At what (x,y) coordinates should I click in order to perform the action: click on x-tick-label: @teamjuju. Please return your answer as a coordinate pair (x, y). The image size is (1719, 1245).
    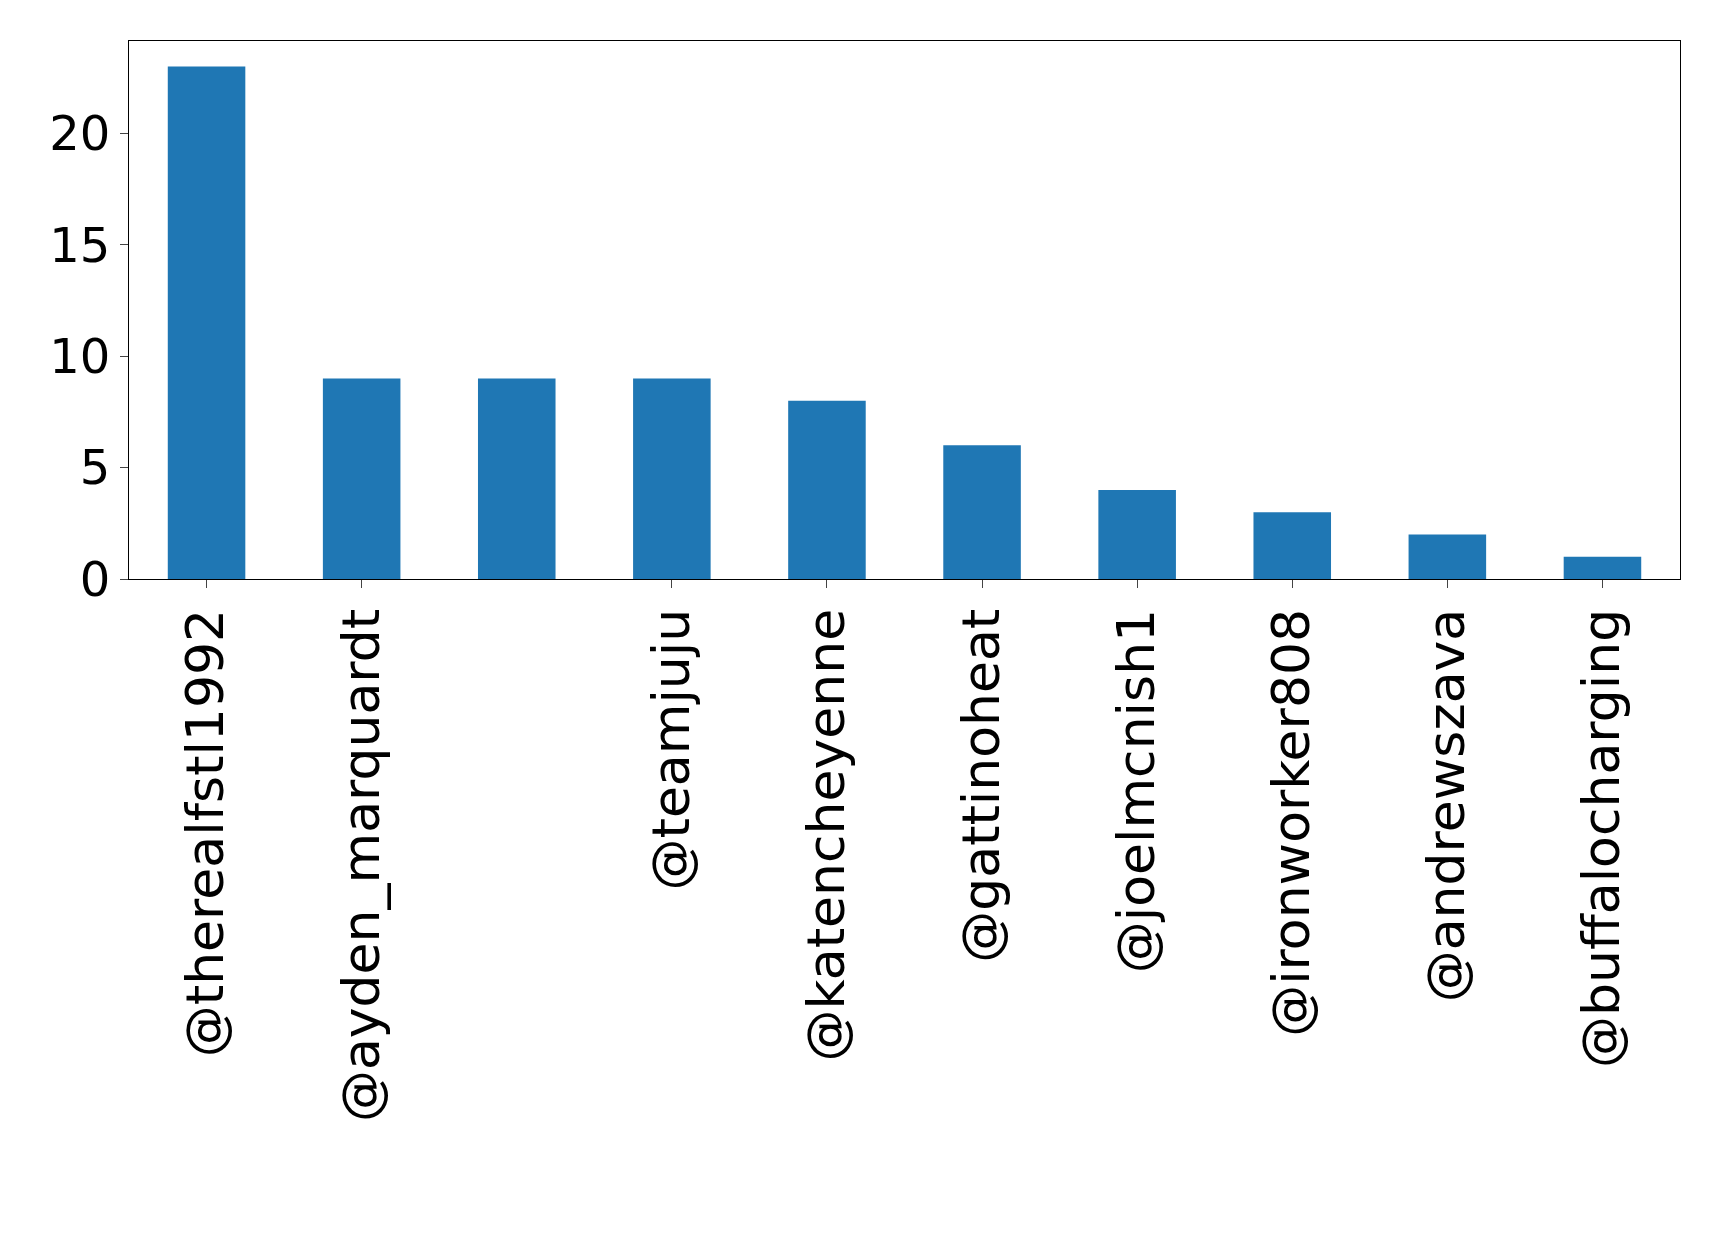
    Looking at the image, I should click on (670, 749).